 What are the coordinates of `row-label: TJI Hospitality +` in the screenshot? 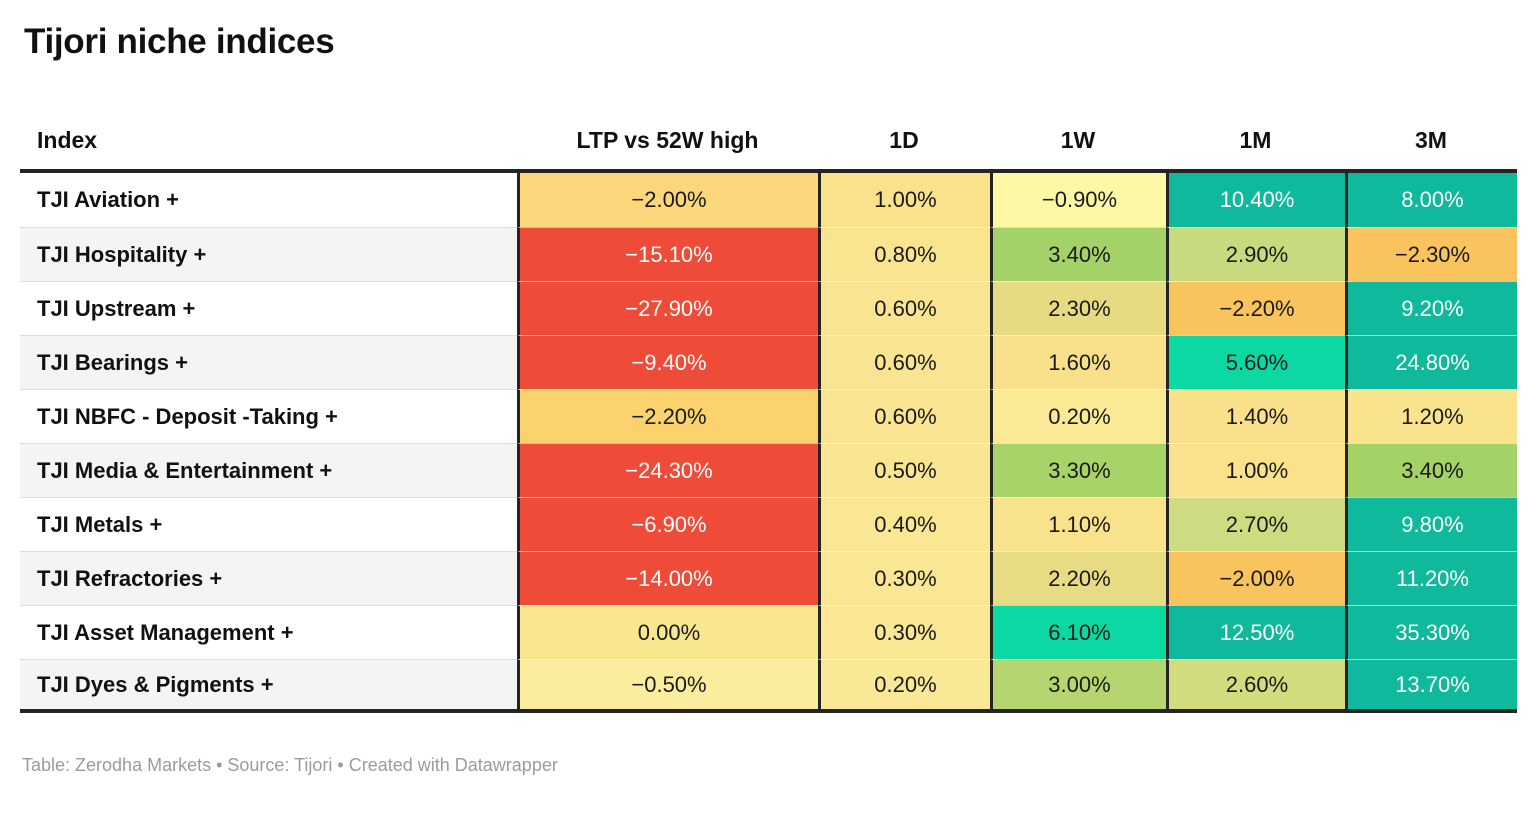 It's located at (268, 254).